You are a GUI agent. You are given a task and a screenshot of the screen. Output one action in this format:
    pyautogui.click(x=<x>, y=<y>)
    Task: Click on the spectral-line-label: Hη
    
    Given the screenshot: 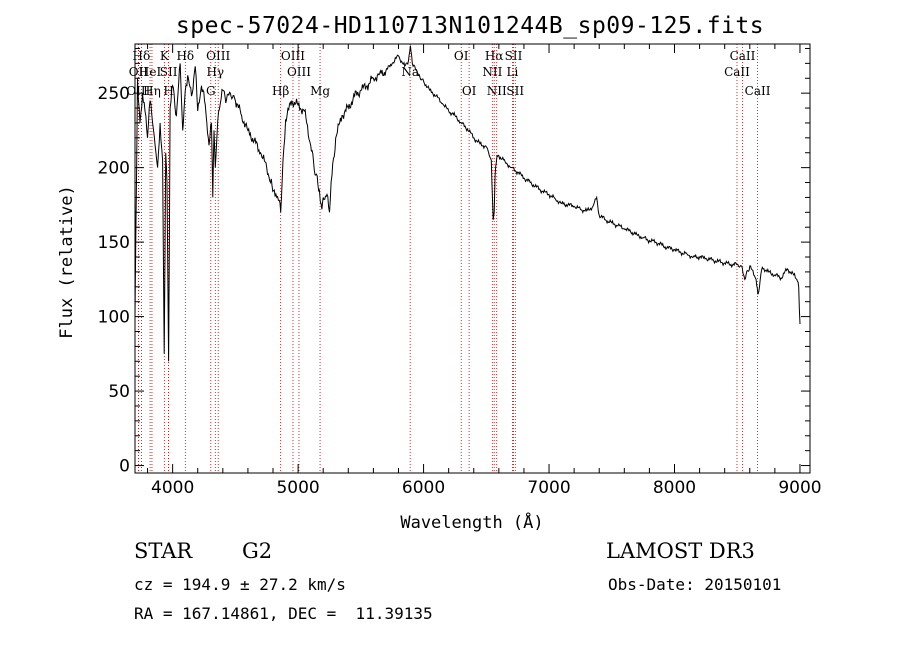 What is the action you would take?
    pyautogui.click(x=152, y=91)
    